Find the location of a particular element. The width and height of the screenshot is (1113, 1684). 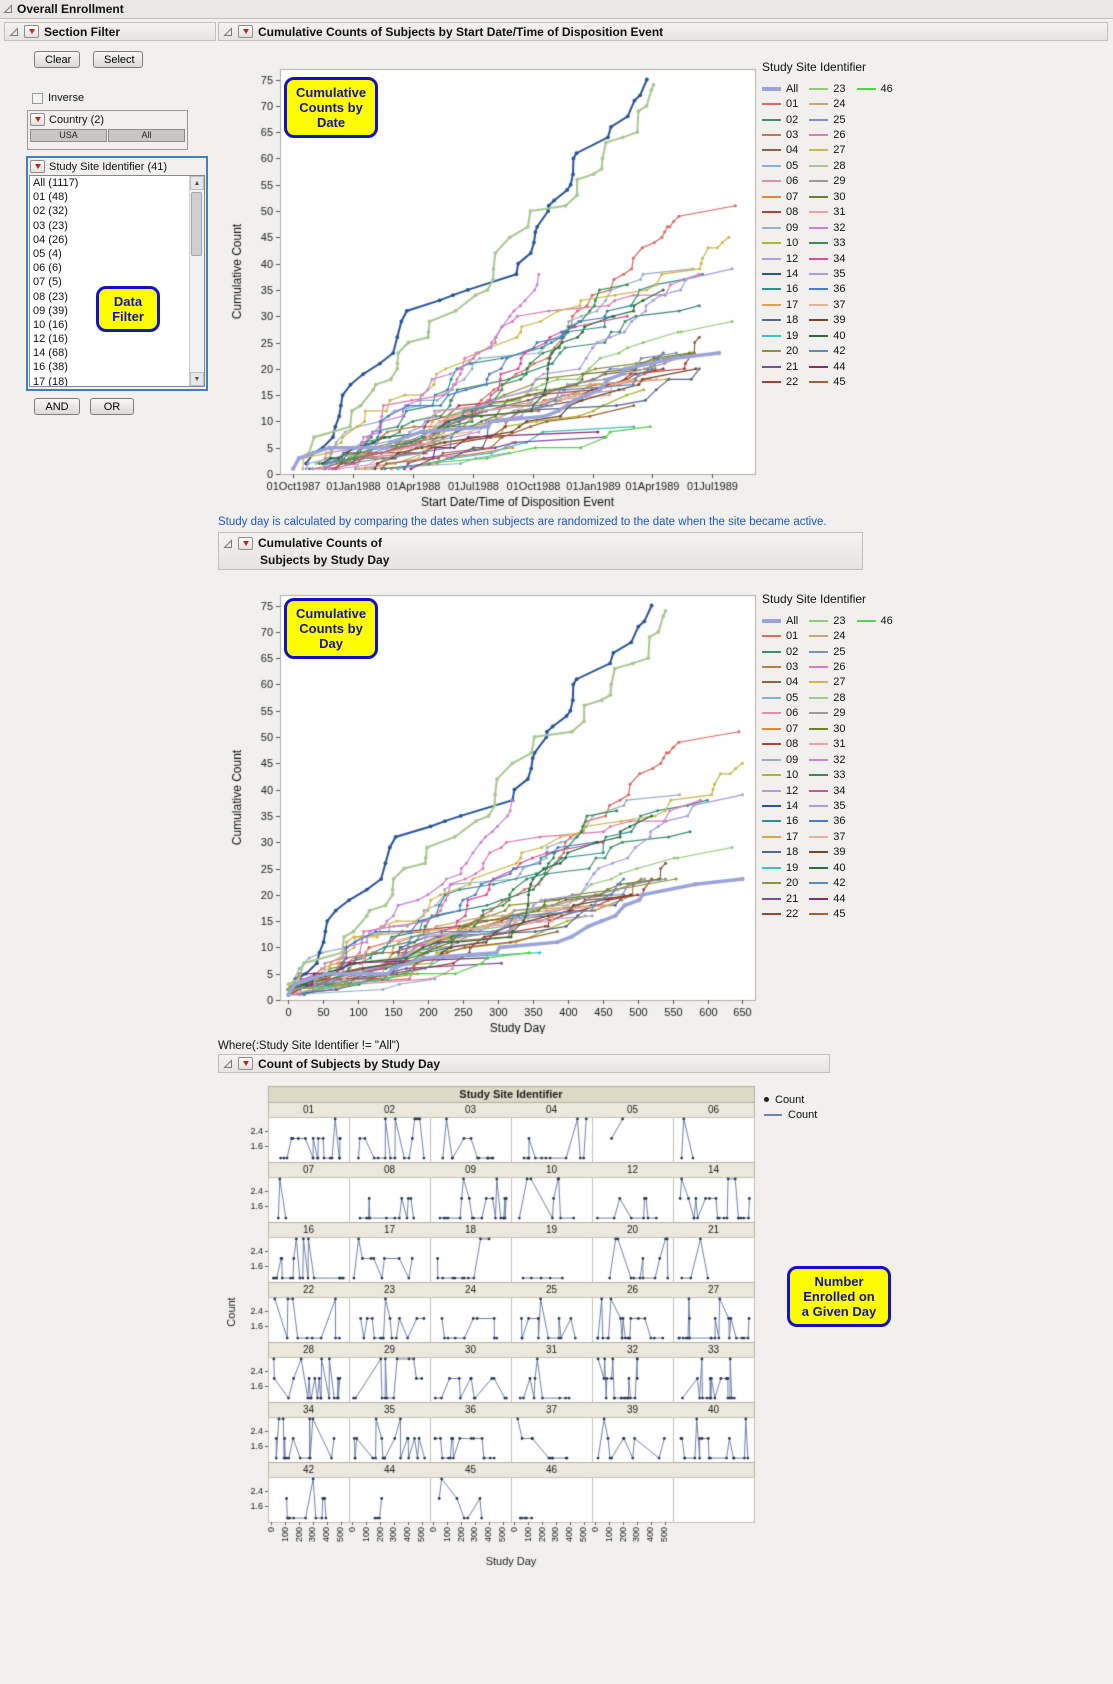

legend-entry-44: 44 is located at coordinates (827, 898).